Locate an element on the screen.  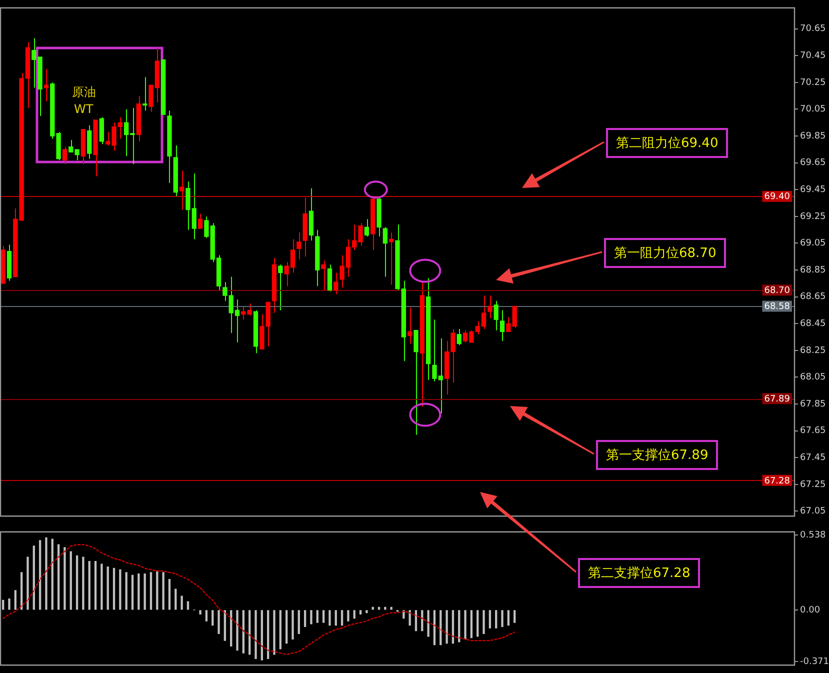
annotation: 第一阻力位68.70 is located at coordinates (665, 253).